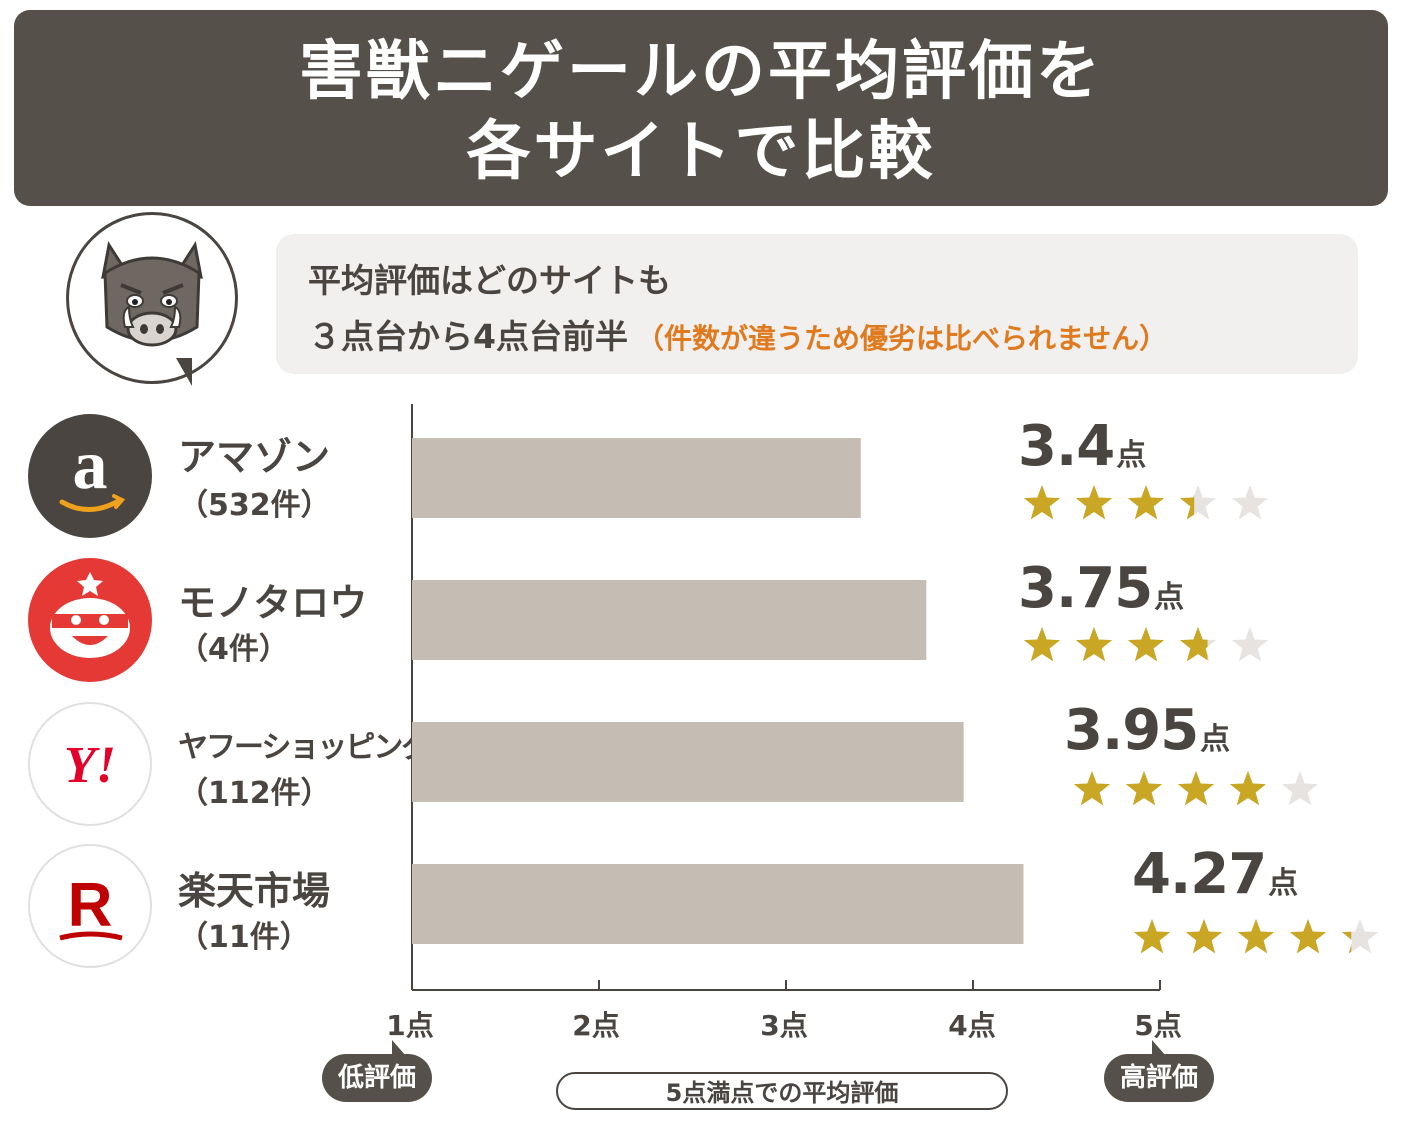 This screenshot has height=1122, width=1402. What do you see at coordinates (152, 298) in the screenshot?
I see `boar-face-icon` at bounding box center [152, 298].